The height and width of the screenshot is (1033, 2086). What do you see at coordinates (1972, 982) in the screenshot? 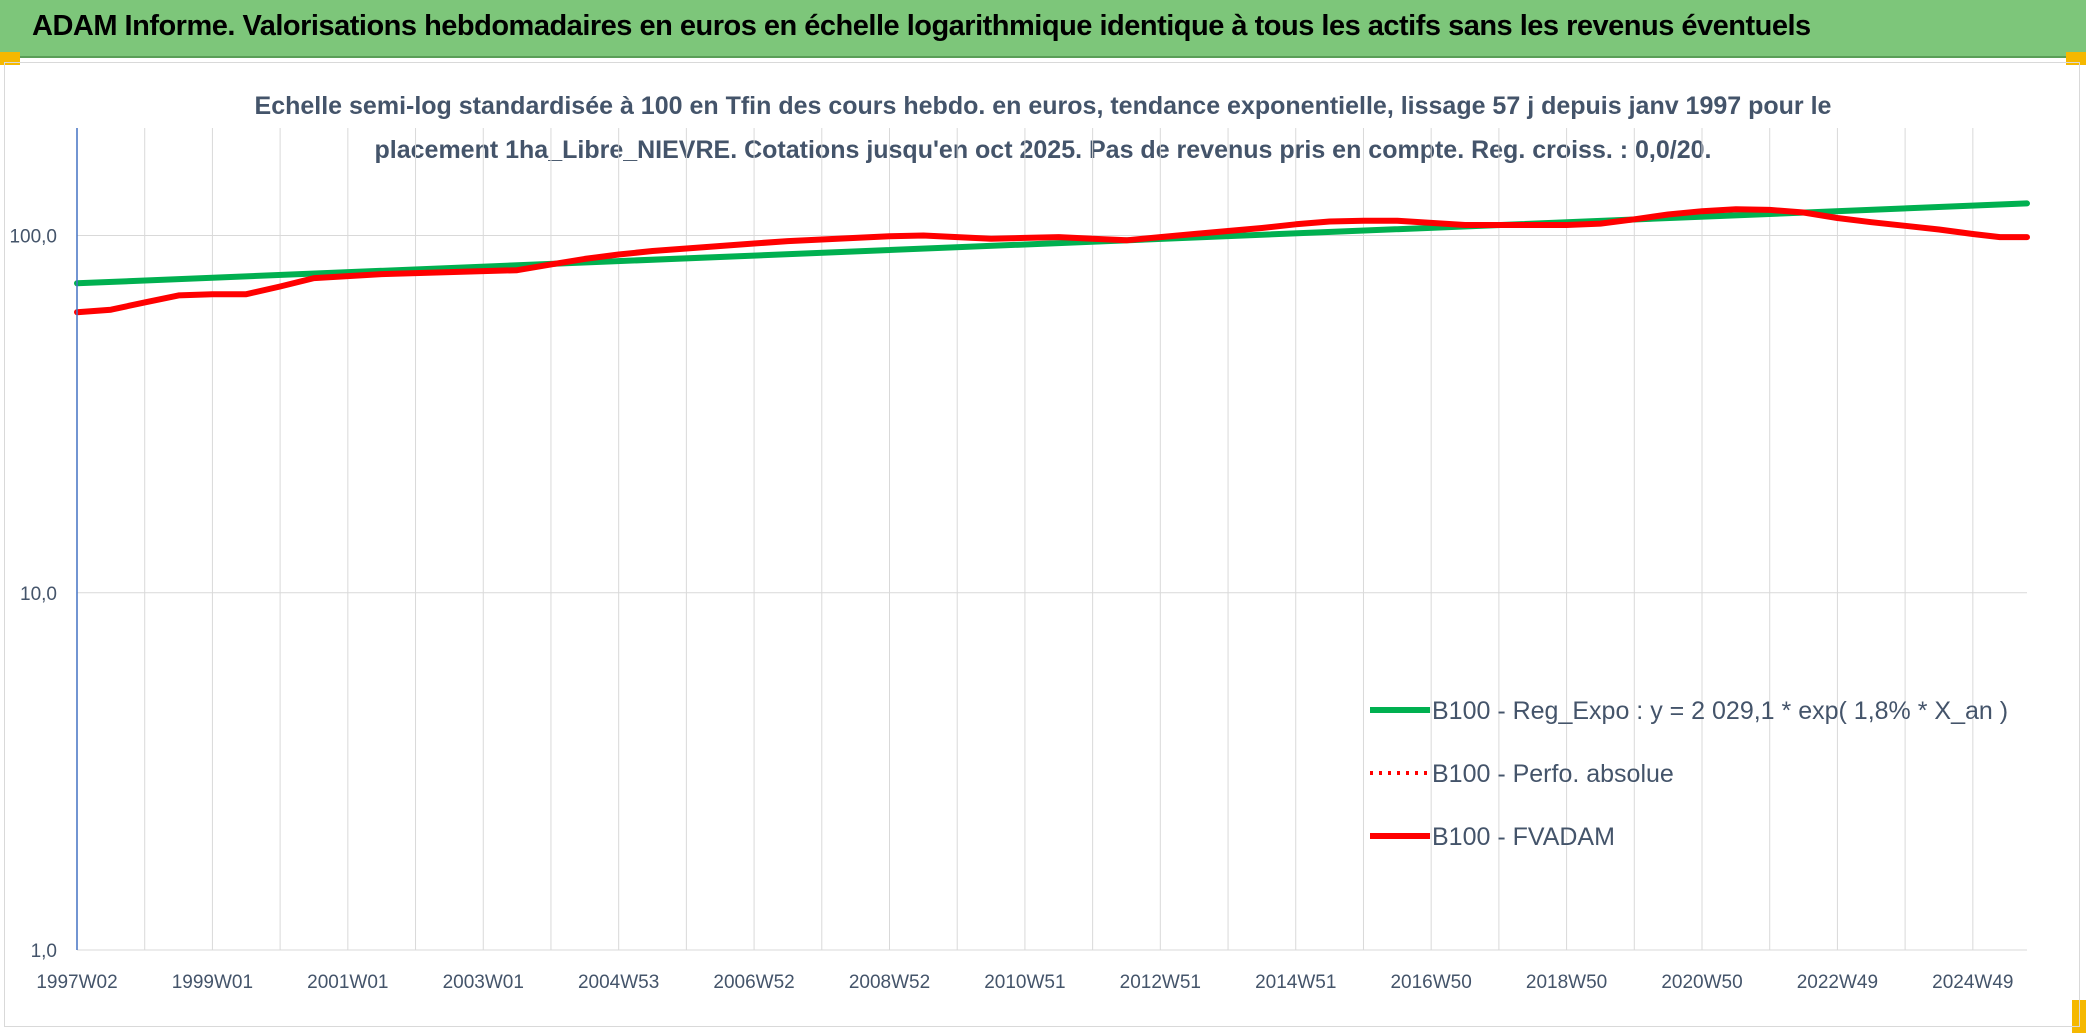
I see `x-tick-label: 2024W49` at bounding box center [1972, 982].